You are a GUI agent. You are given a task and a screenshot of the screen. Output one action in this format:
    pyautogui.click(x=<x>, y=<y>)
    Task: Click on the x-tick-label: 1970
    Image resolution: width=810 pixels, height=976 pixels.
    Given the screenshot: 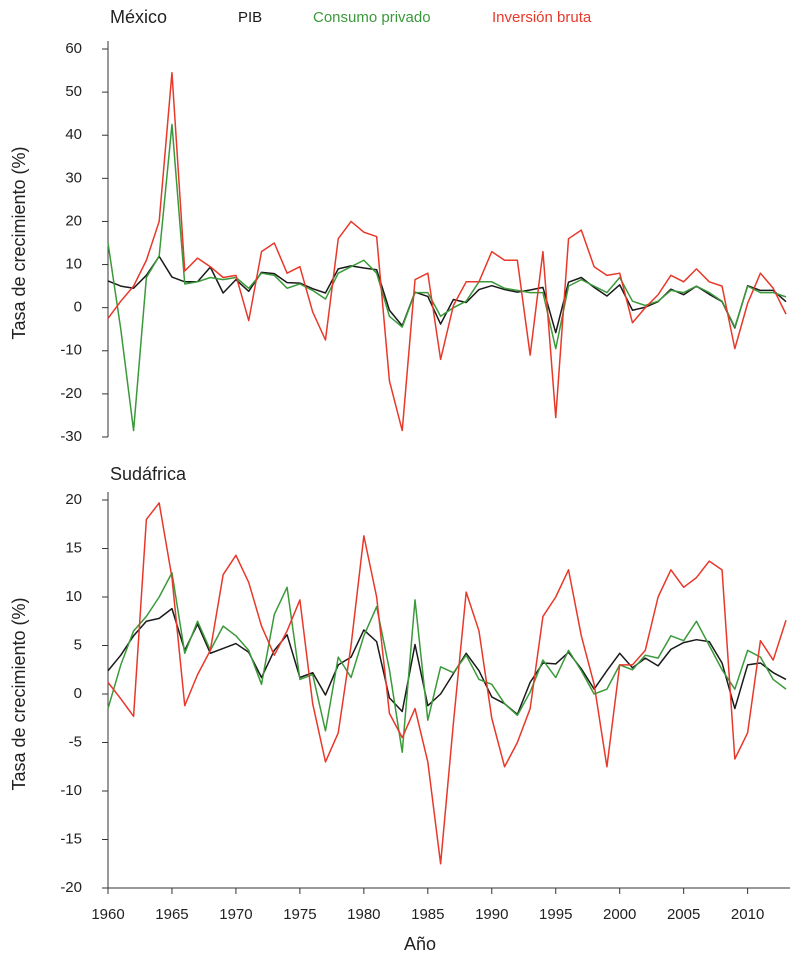 What is the action you would take?
    pyautogui.click(x=235, y=914)
    